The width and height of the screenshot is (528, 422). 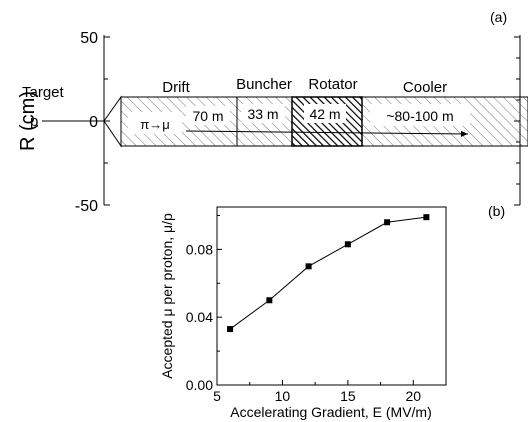 I want to click on x-axis-label: Accelerating Gradient, E (MV/m), so click(x=331, y=412).